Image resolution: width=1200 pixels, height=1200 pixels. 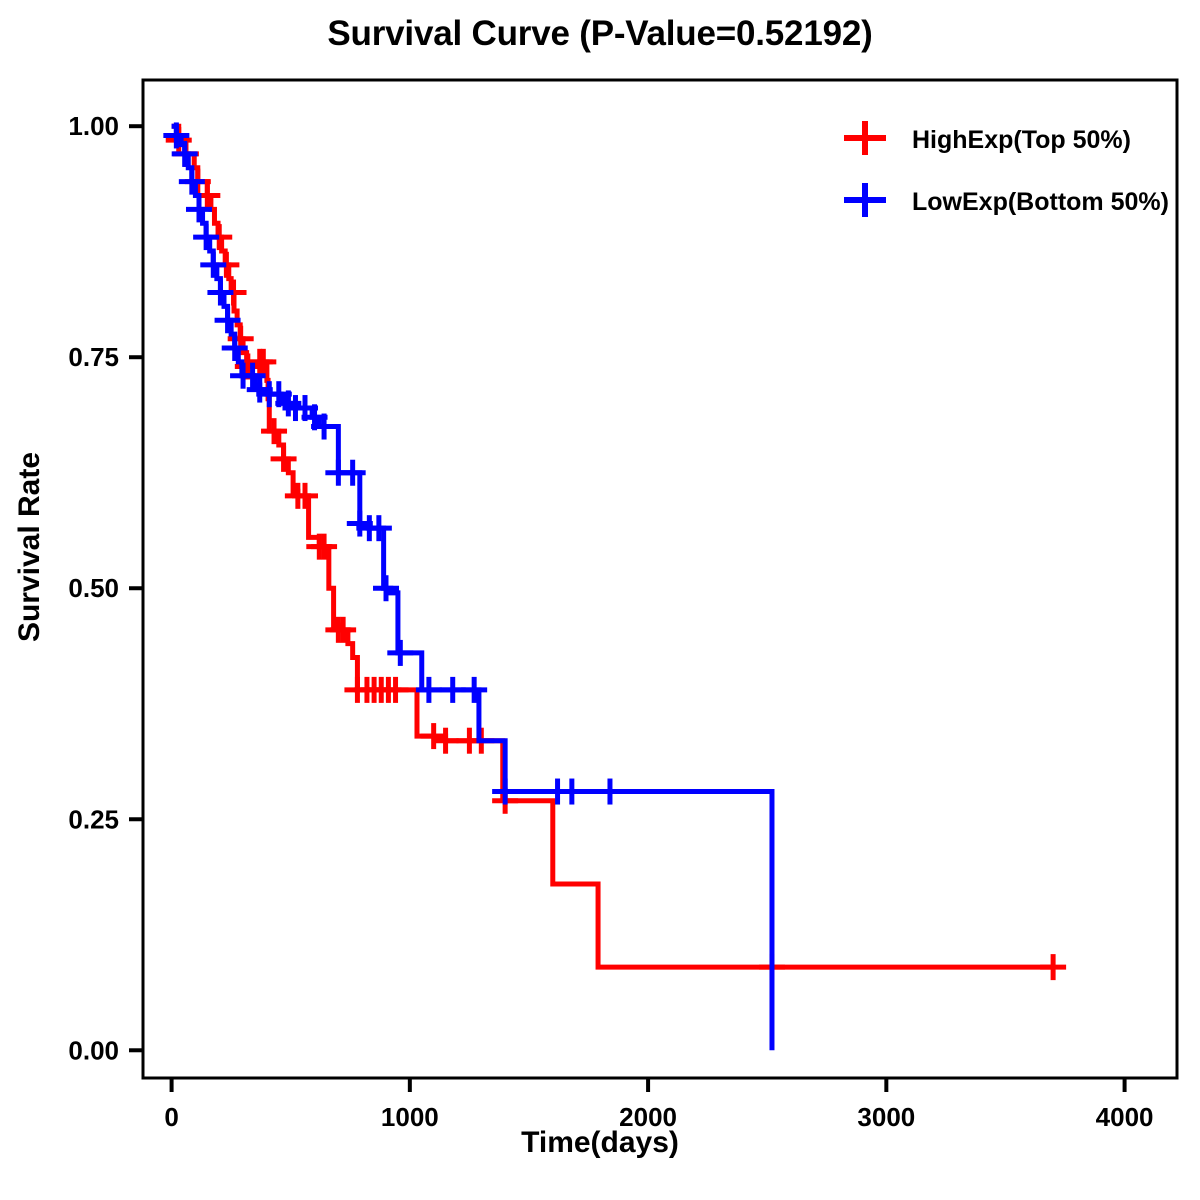 What do you see at coordinates (93, 1050) in the screenshot?
I see `y-tick-label: 0.00` at bounding box center [93, 1050].